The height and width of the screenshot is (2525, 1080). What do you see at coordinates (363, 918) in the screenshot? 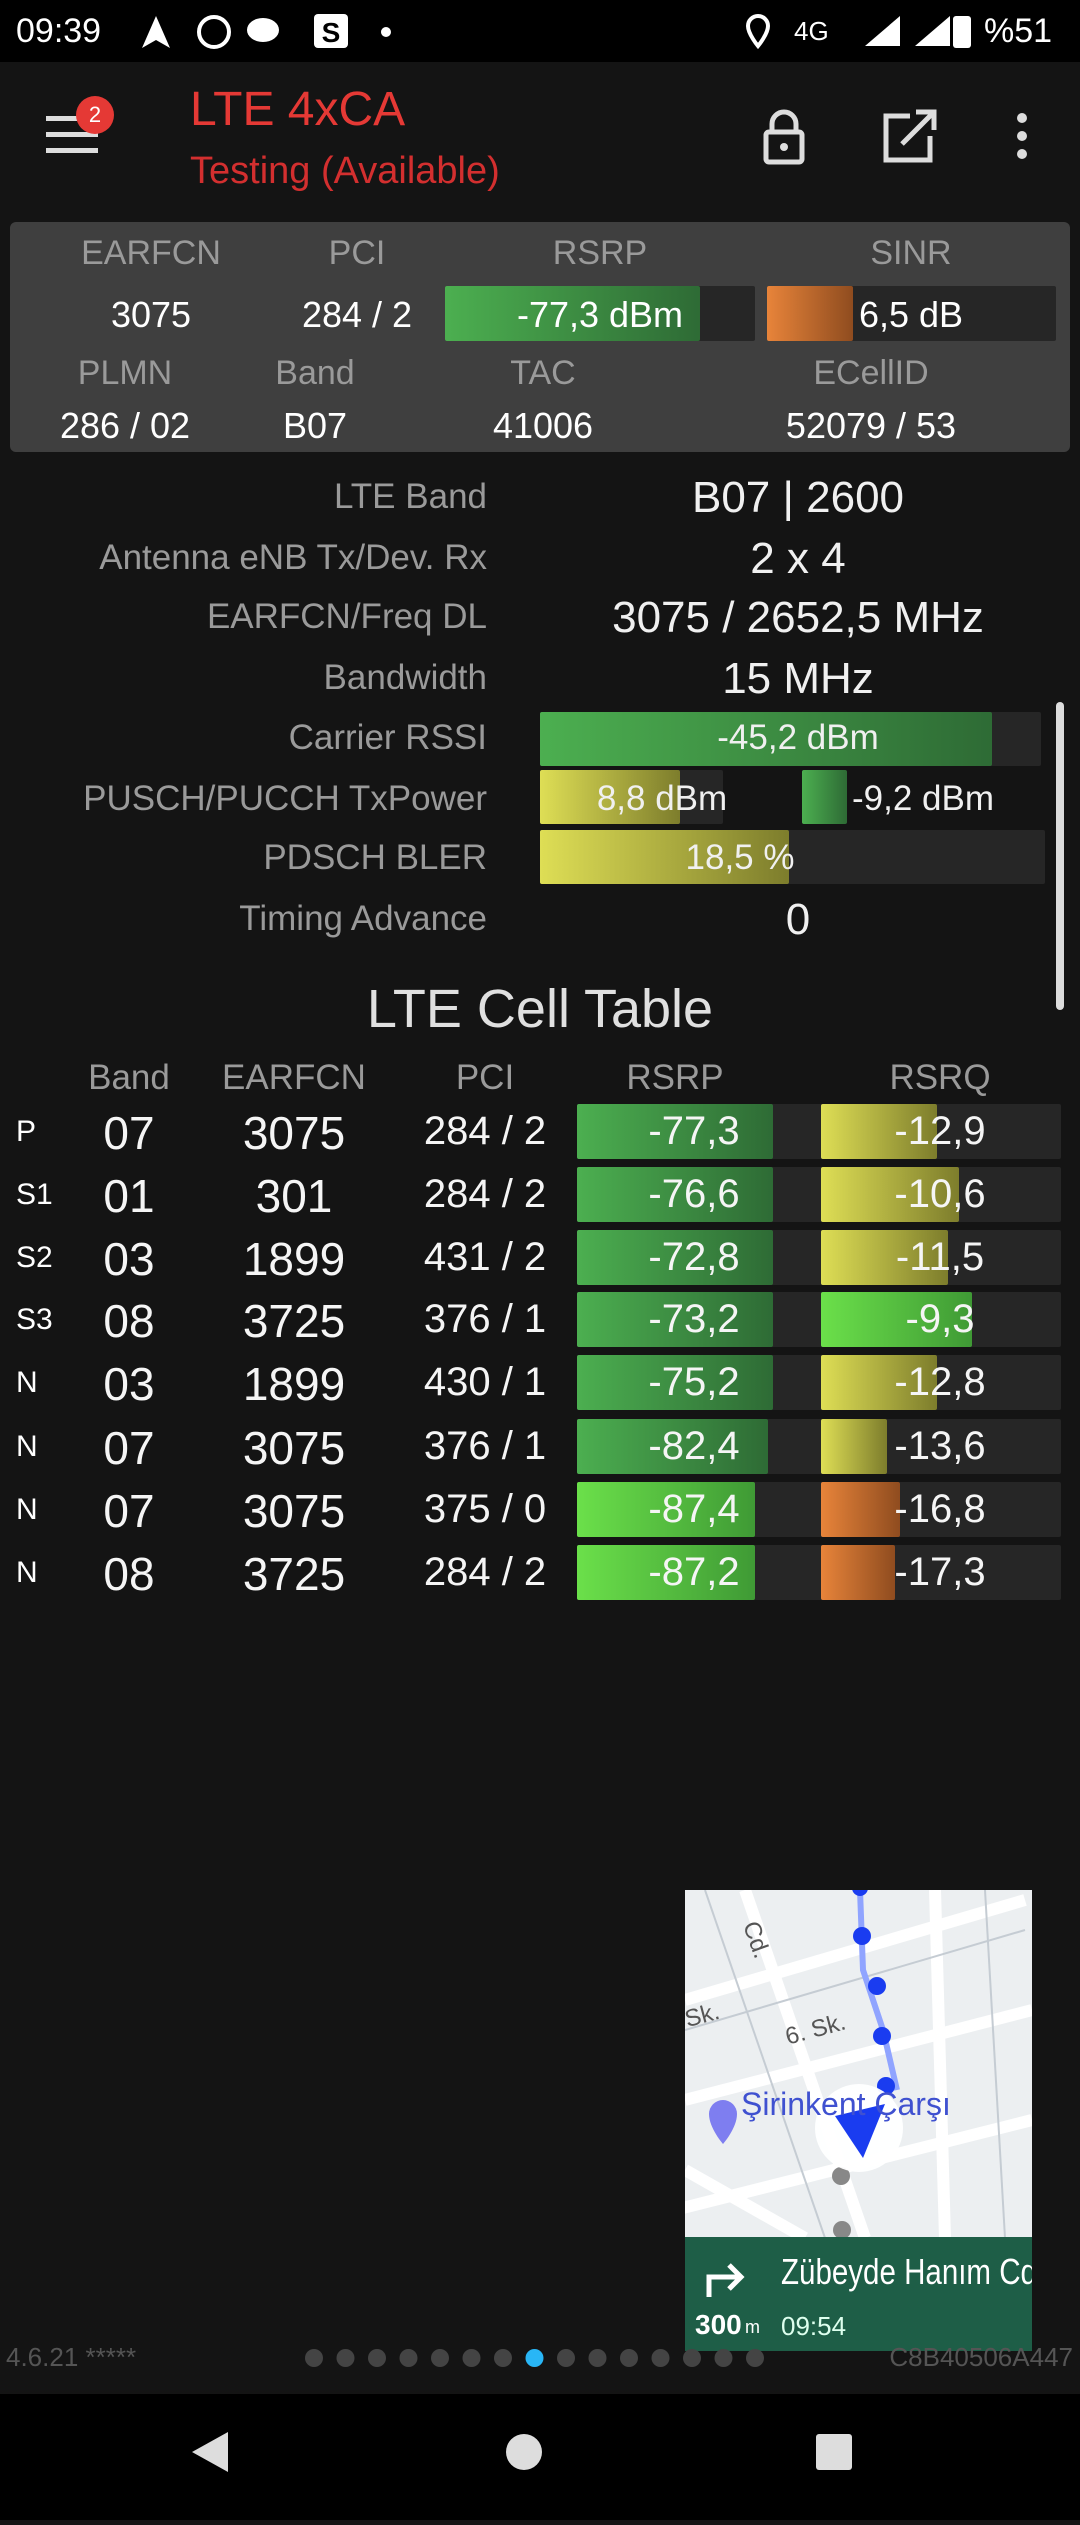
I see `detail-label: Timing Advance` at bounding box center [363, 918].